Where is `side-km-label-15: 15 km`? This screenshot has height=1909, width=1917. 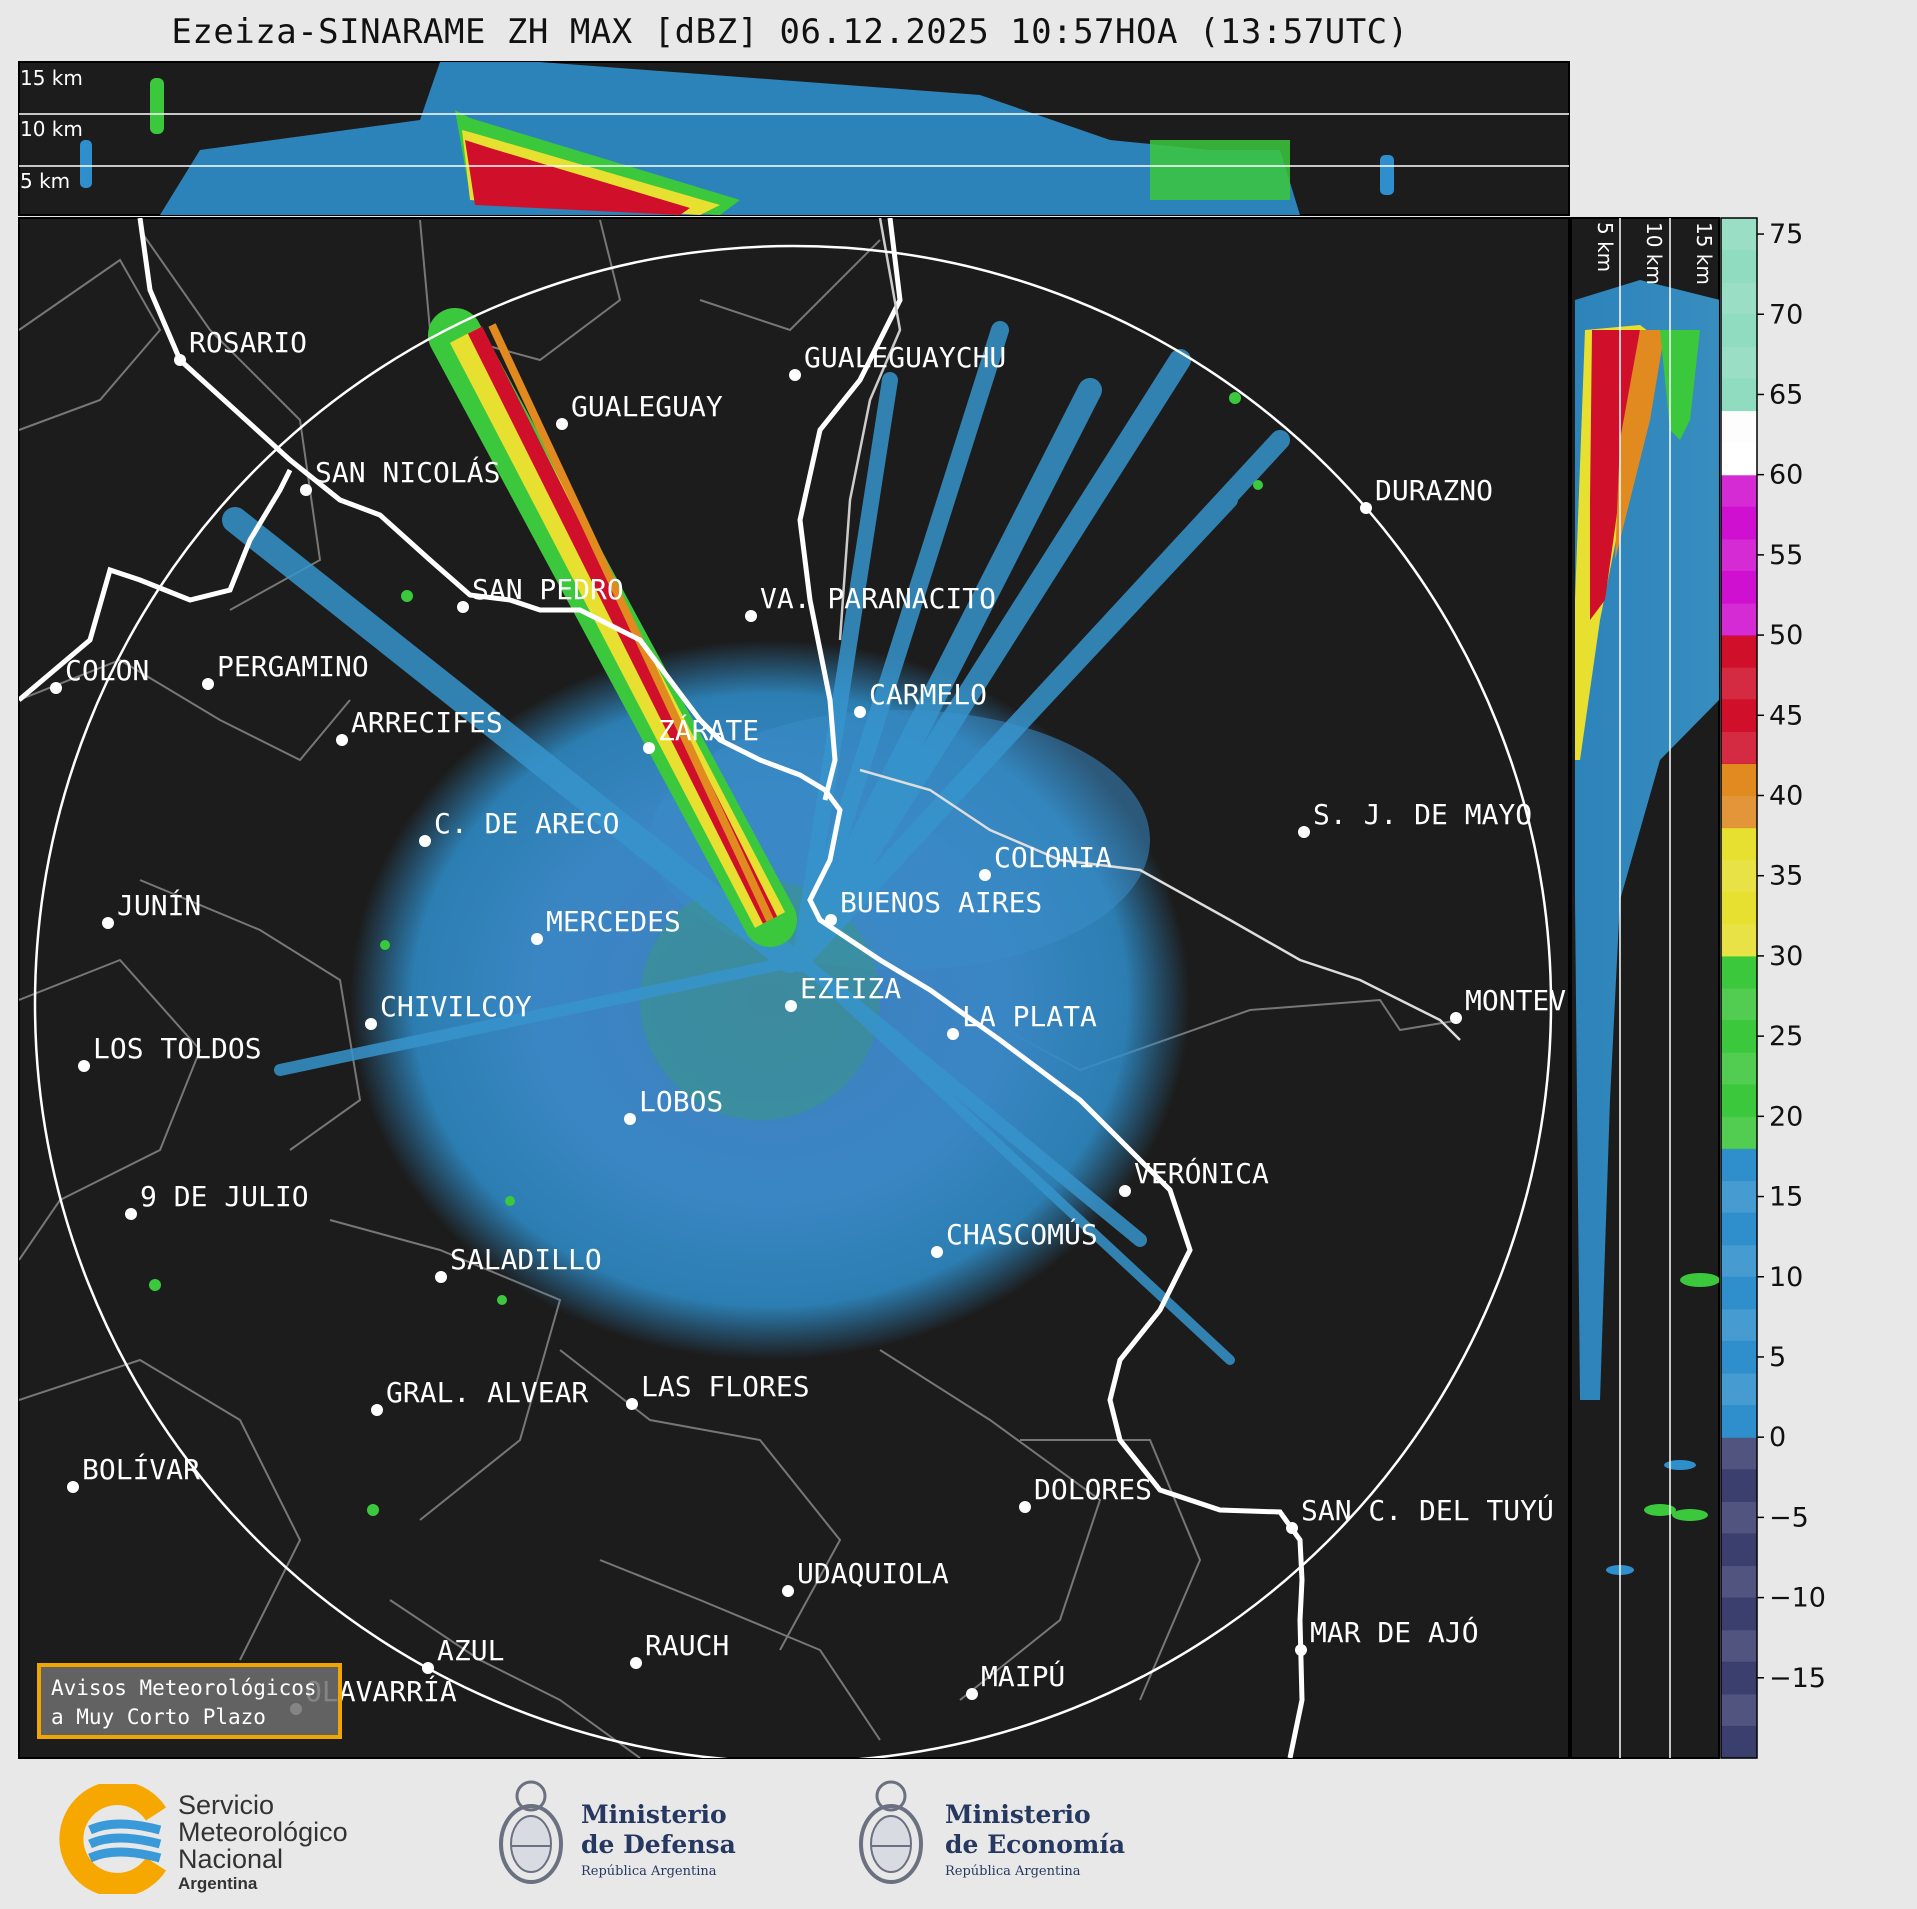 side-km-label-15: 15 km is located at coordinates (1704, 253).